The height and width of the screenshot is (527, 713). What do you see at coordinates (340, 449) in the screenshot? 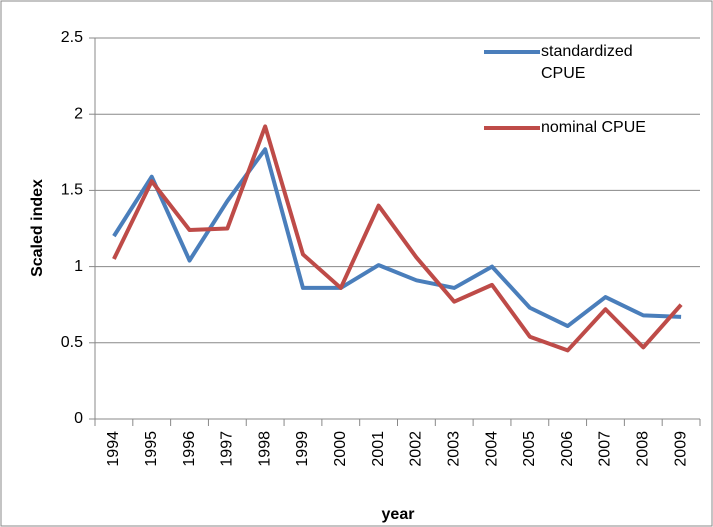
I see `x-tick-label: 2000` at bounding box center [340, 449].